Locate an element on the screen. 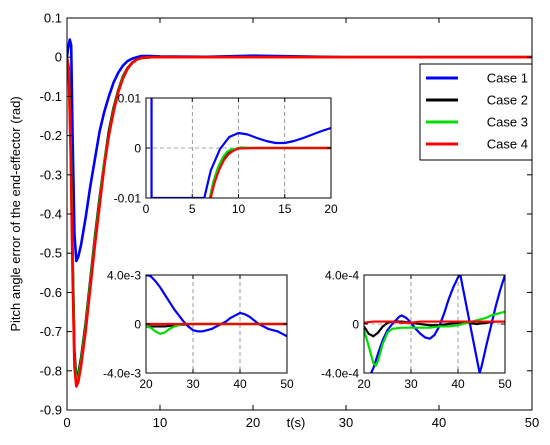  inset-2-y-tick-label: 0 is located at coordinates (137, 325).